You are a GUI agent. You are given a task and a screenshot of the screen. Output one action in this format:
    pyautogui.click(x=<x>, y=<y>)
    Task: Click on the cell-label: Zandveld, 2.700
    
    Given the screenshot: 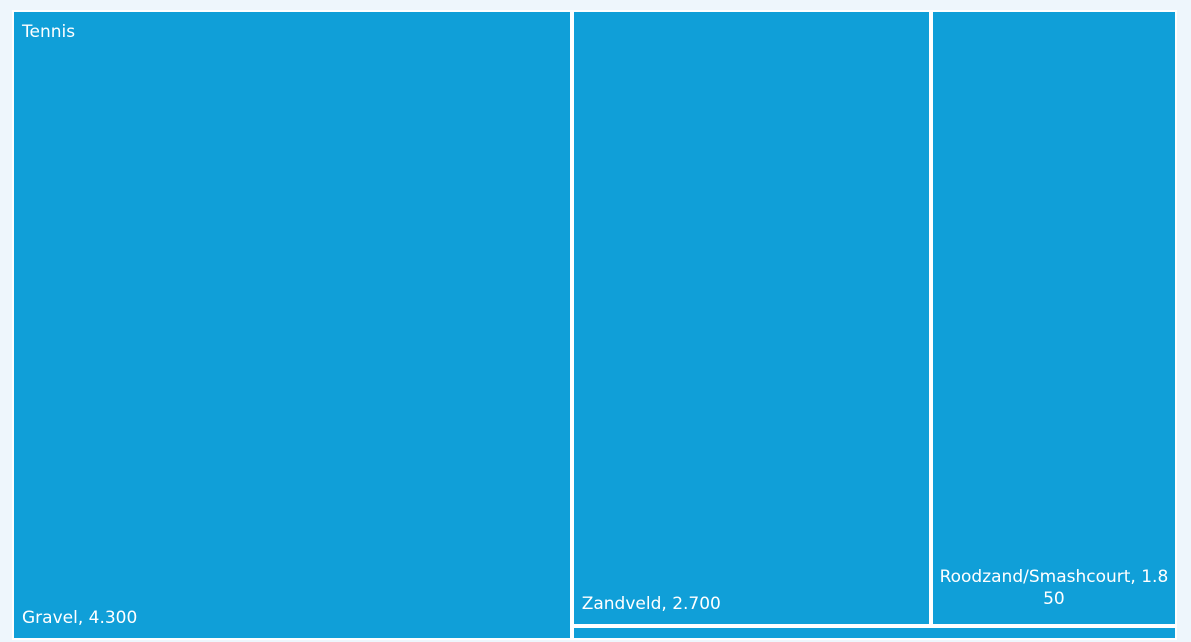 What is the action you would take?
    pyautogui.click(x=651, y=604)
    